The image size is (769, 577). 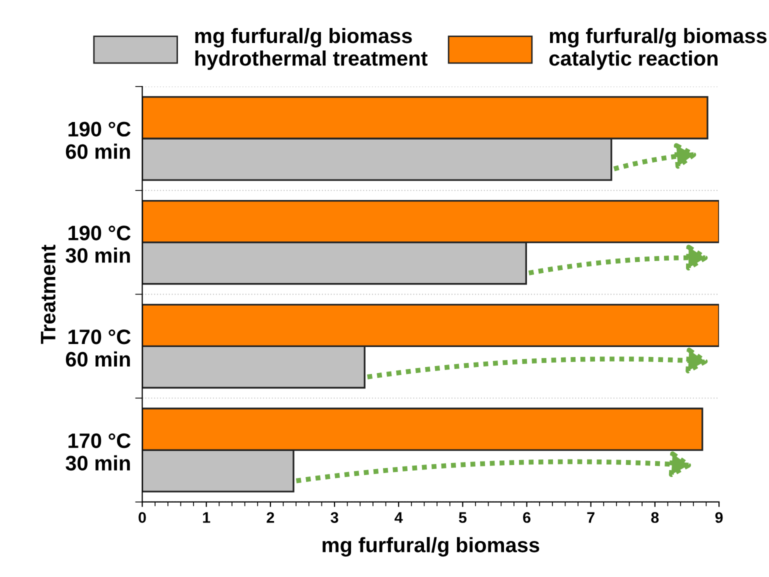 What do you see at coordinates (431, 547) in the screenshot?
I see `x-axis-title: mg furfural/g biomass` at bounding box center [431, 547].